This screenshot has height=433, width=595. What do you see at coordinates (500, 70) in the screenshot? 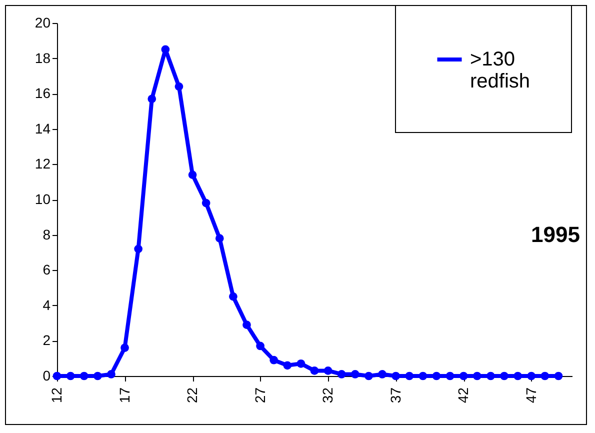
I see `legend-label: >130 redfish` at bounding box center [500, 70].